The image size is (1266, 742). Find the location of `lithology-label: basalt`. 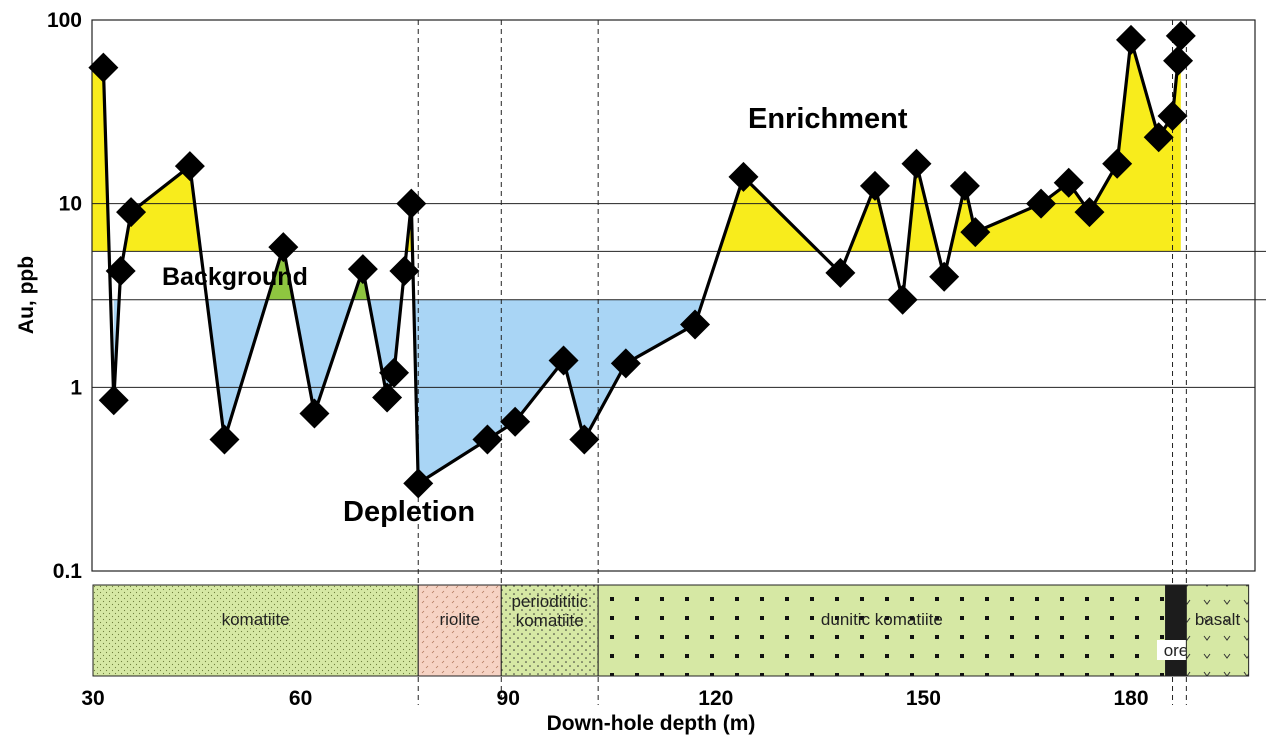

lithology-label: basalt is located at coordinates (1218, 619).